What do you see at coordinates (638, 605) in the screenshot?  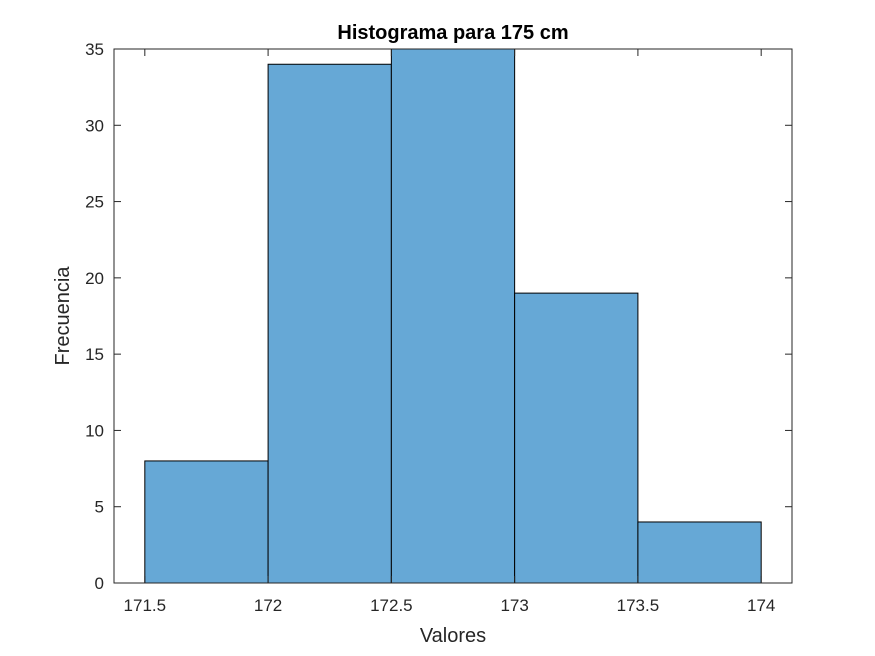 I see `x-tick-label: 173.5` at bounding box center [638, 605].